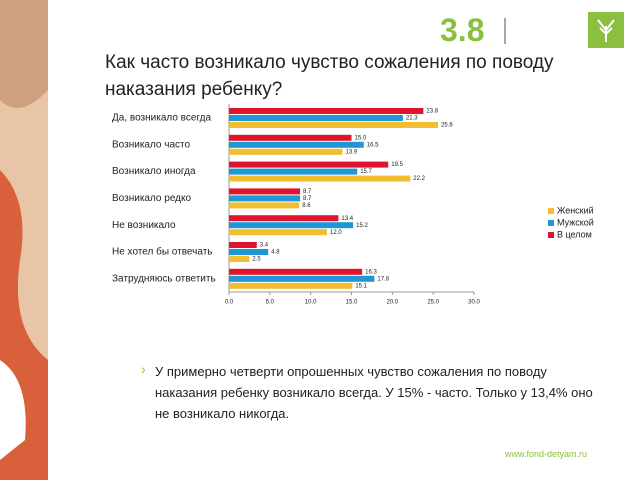 This screenshot has height=480, width=640. What do you see at coordinates (462, 30) in the screenshot?
I see `section-number: 3.8` at bounding box center [462, 30].